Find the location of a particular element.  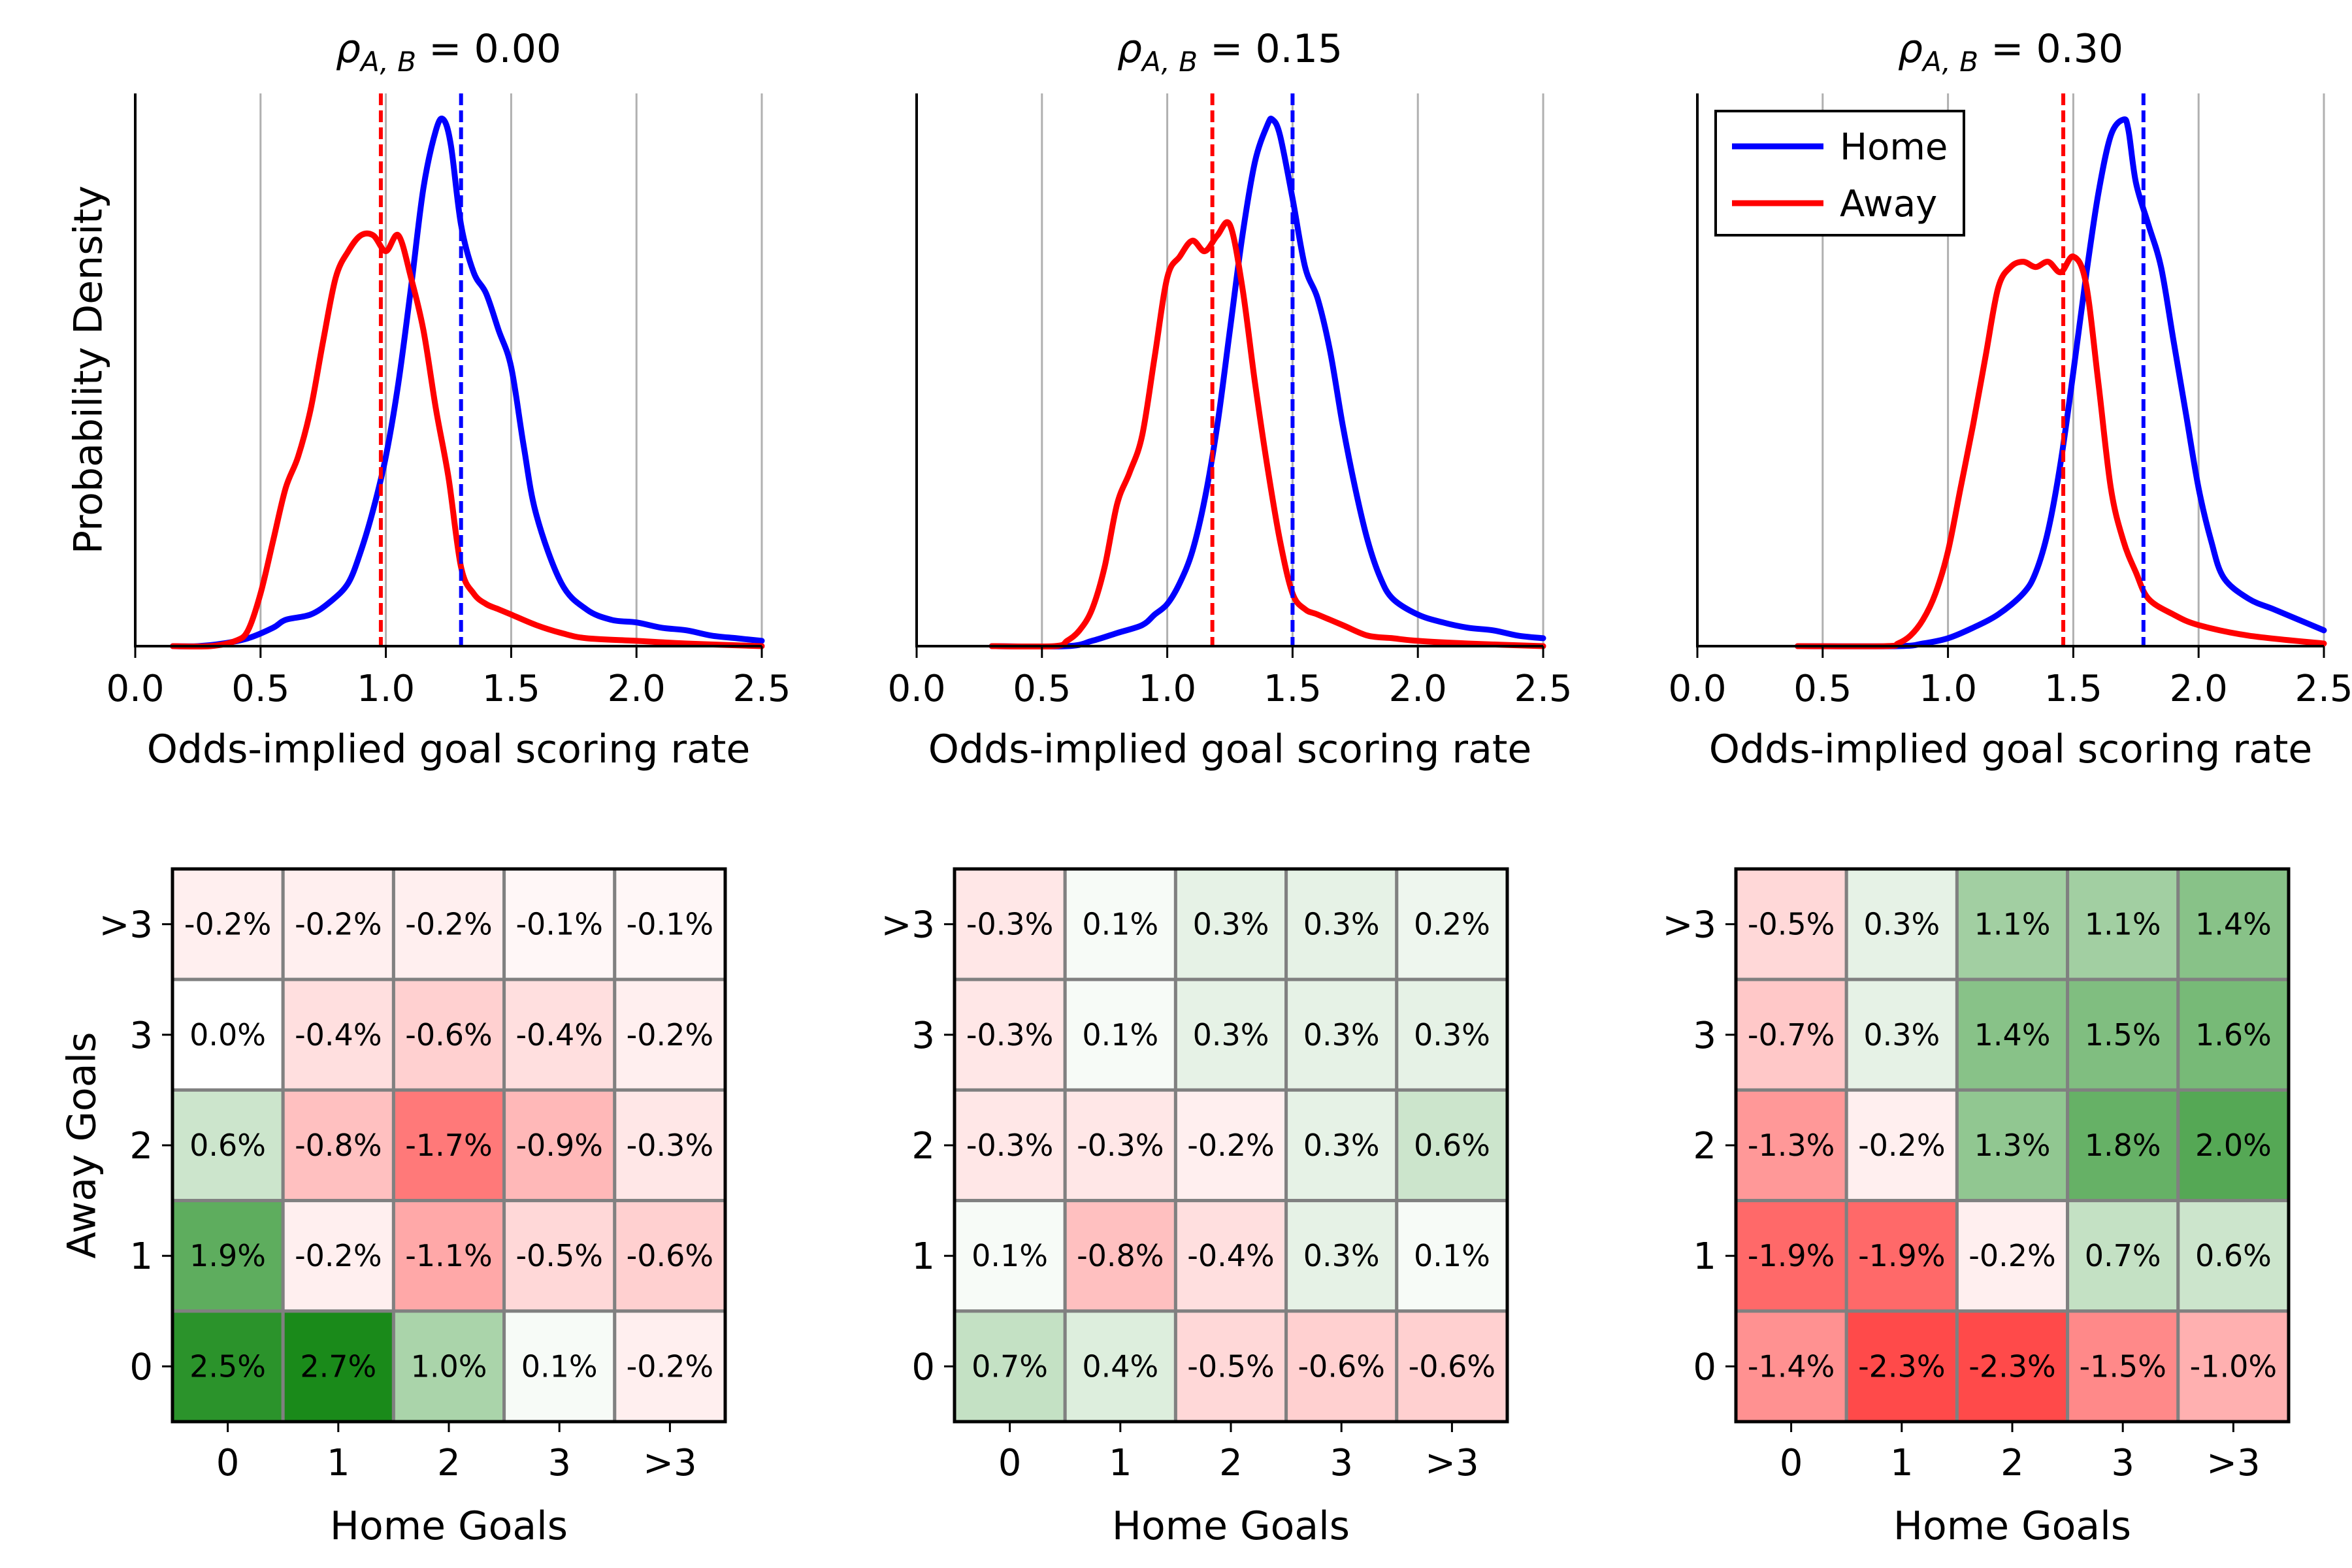

cell-value-label: -0.7% is located at coordinates (1791, 1035).